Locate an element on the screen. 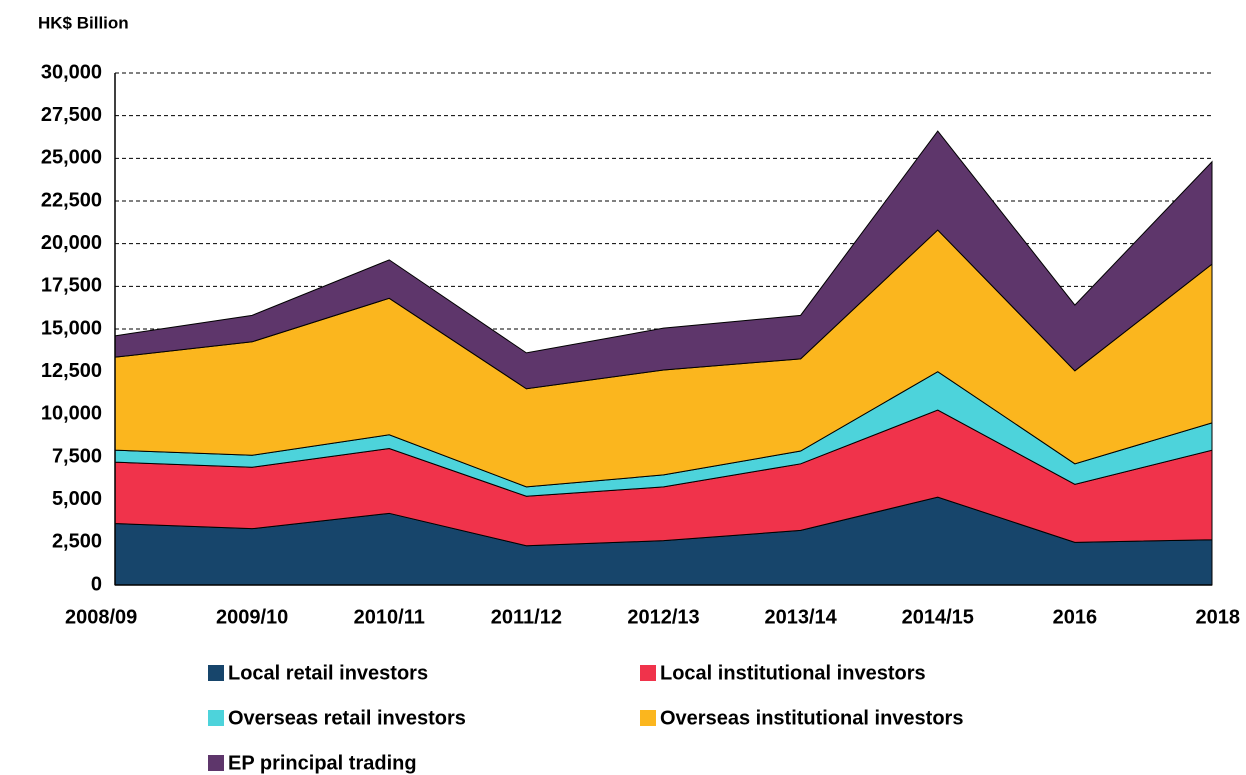 The height and width of the screenshot is (775, 1246). y-tick-label: 2,500 is located at coordinates (77, 542).